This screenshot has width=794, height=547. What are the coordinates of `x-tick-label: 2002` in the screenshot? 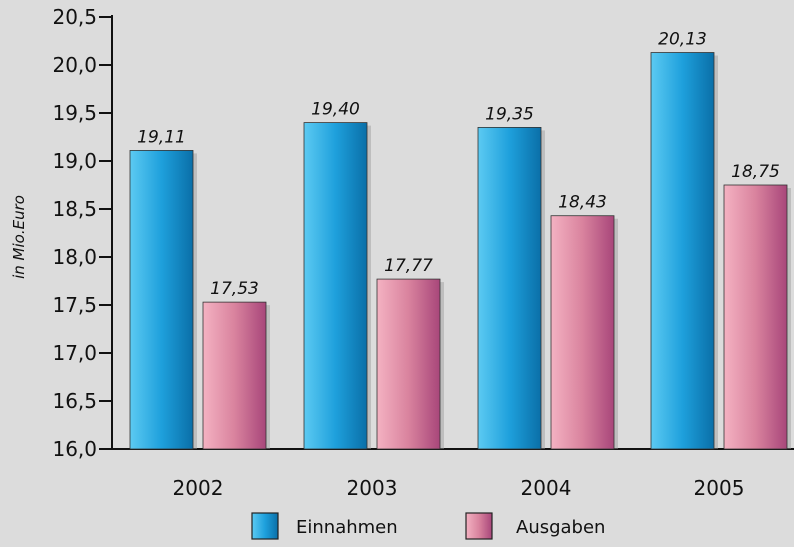 It's located at (198, 488).